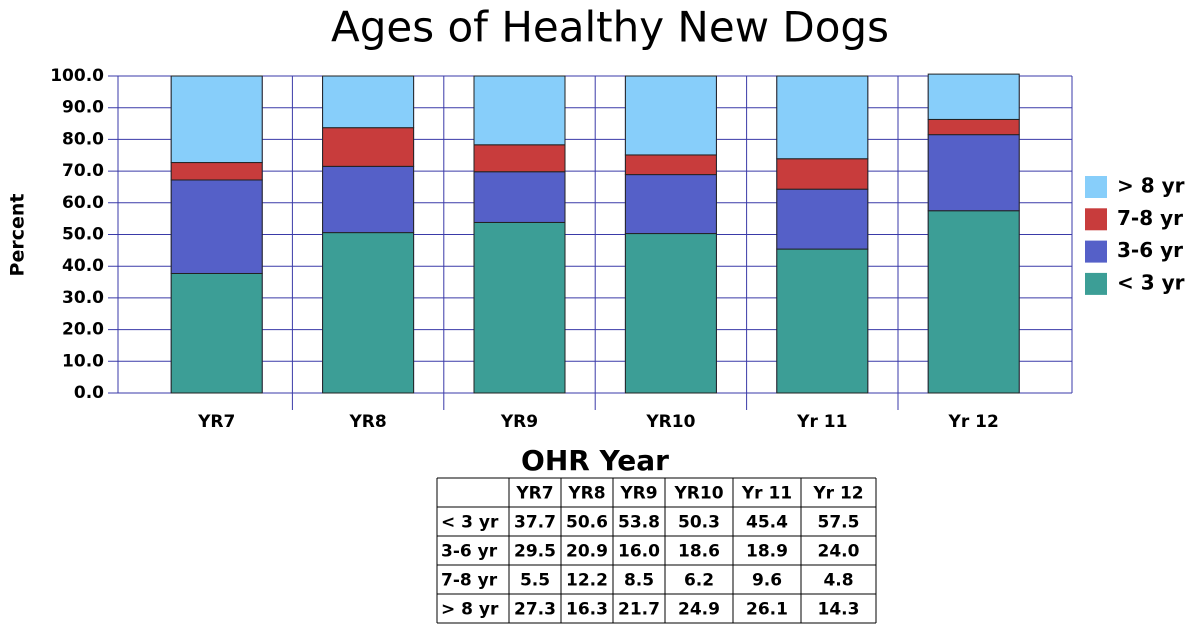 The image size is (1202, 624). Describe the element at coordinates (610, 27) in the screenshot. I see `chart-title: Ages of Healthy New Dogs` at that location.